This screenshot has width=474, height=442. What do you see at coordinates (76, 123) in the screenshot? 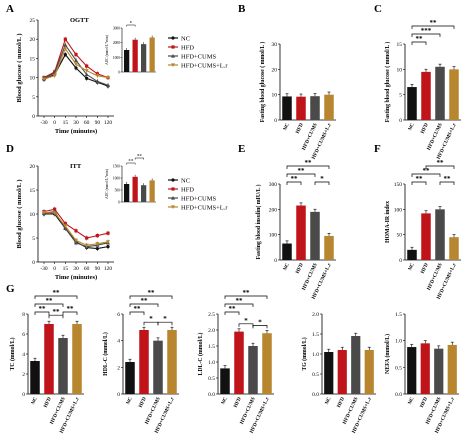
I see `x-tick-label: 30` at bounding box center [76, 123].